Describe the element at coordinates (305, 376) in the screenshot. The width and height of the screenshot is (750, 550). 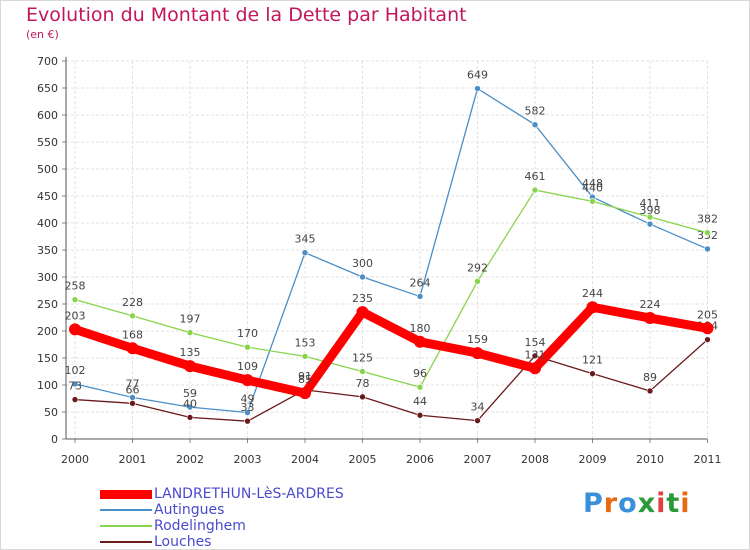
I see `data-label-louches: 91` at that location.